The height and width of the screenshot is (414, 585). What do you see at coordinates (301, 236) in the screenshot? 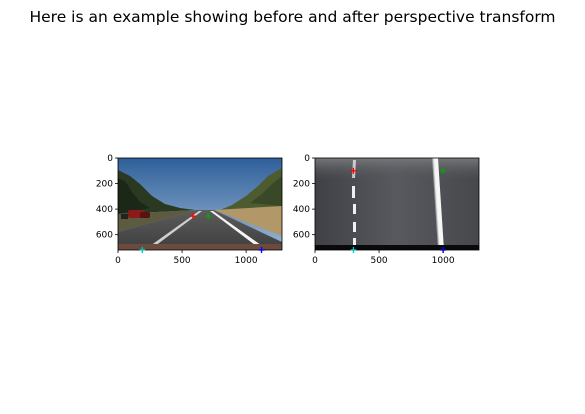
I see `after-ytick-label: 600` at bounding box center [301, 236].